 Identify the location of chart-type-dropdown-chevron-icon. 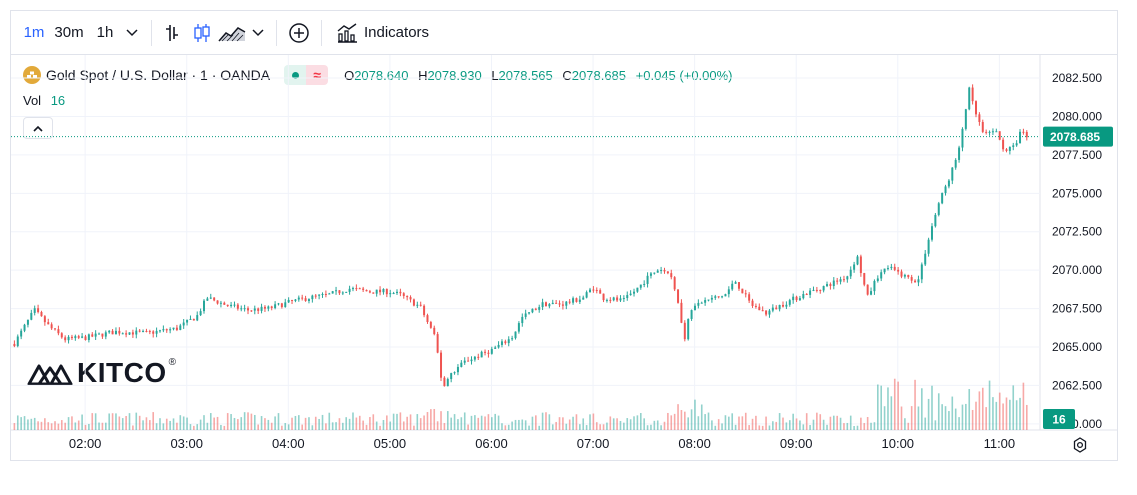
(258, 33).